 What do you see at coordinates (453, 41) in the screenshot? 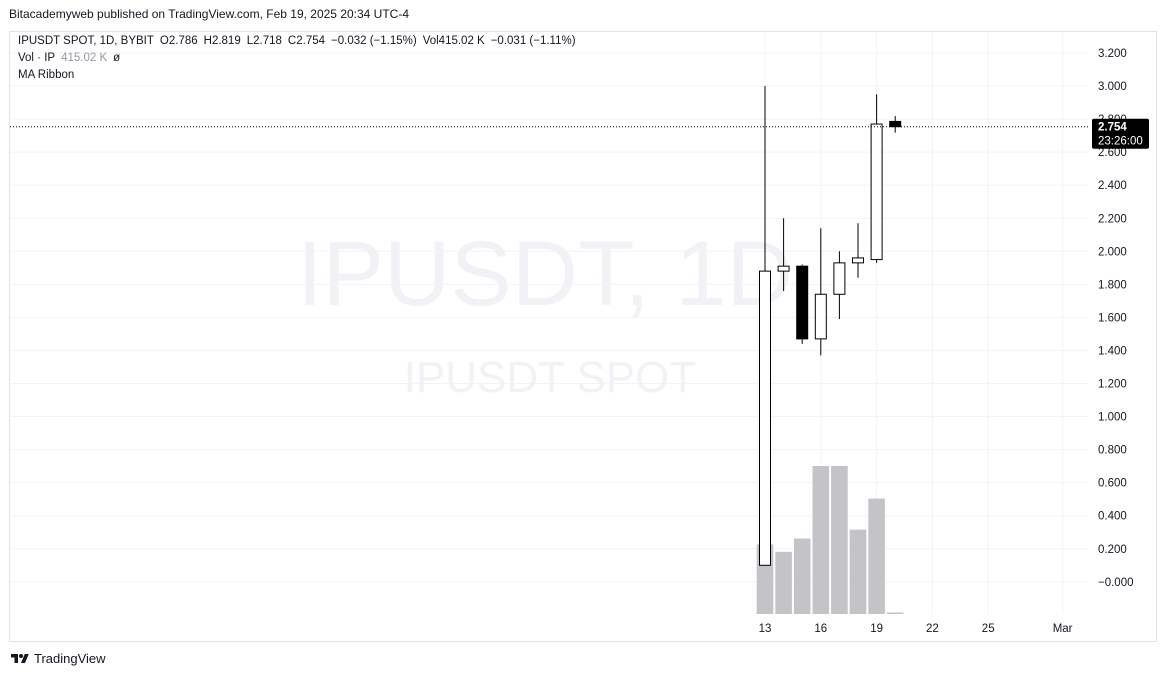
I see `legend-volume: Vol415.02 K` at bounding box center [453, 41].